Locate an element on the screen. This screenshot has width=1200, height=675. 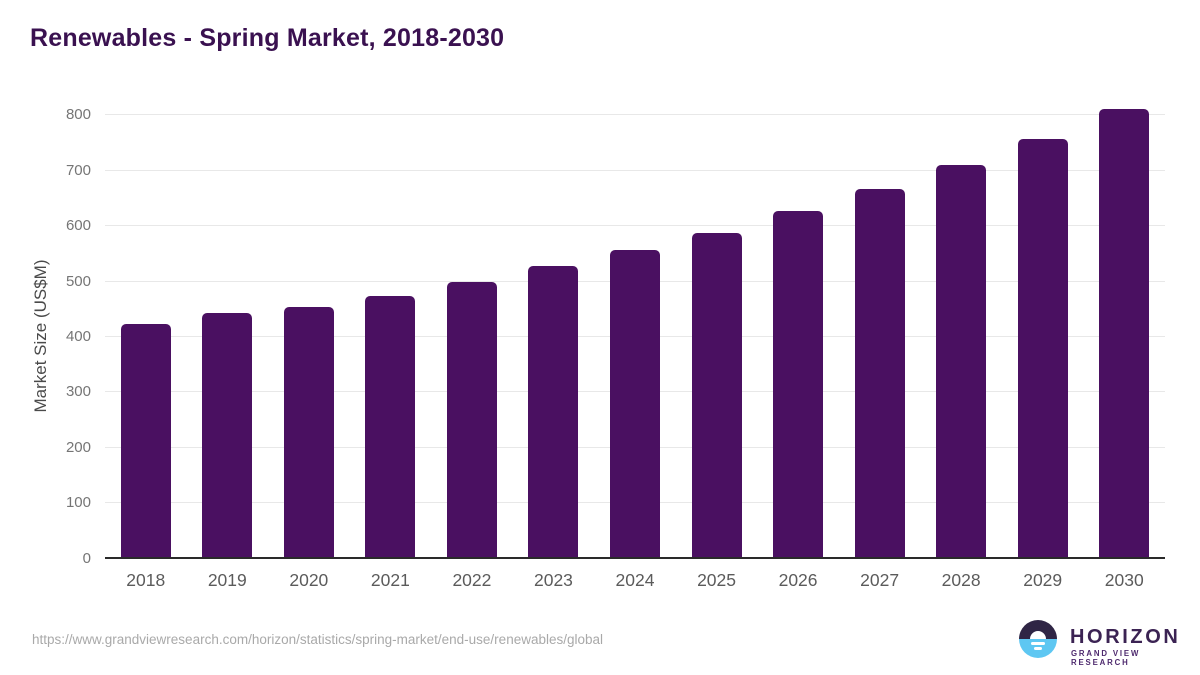
x-tick-2019: 2019 is located at coordinates (227, 579).